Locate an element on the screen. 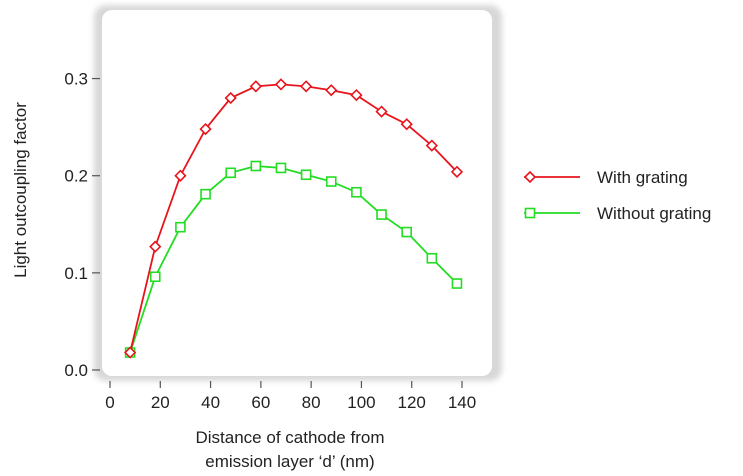  y-tick-label: 0.0 is located at coordinates (76, 370).